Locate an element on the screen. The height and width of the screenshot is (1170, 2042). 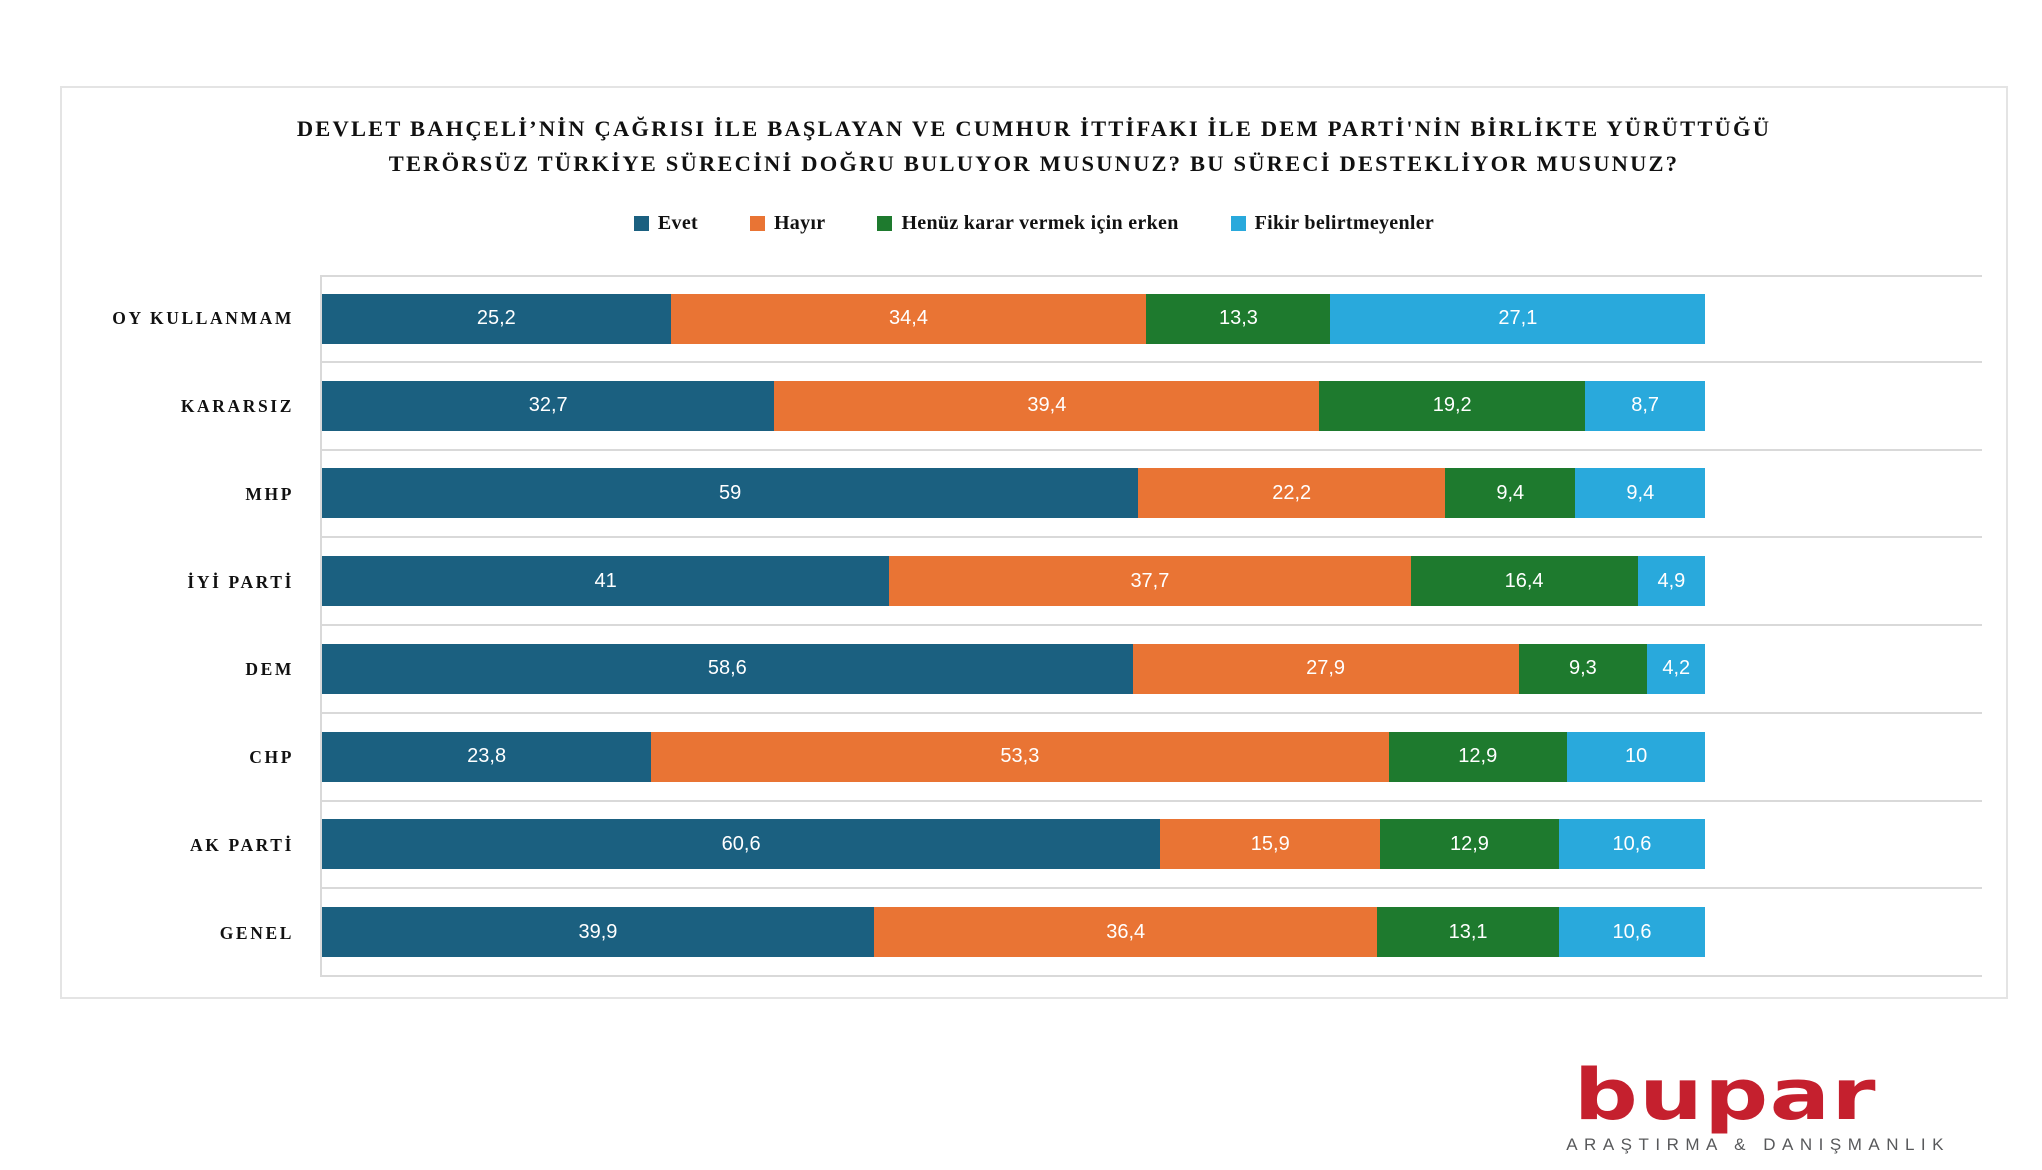
legend-item-hen-z-karar-vermek-i-in-erken: Henüz karar vermek için erken is located at coordinates (1027, 223).